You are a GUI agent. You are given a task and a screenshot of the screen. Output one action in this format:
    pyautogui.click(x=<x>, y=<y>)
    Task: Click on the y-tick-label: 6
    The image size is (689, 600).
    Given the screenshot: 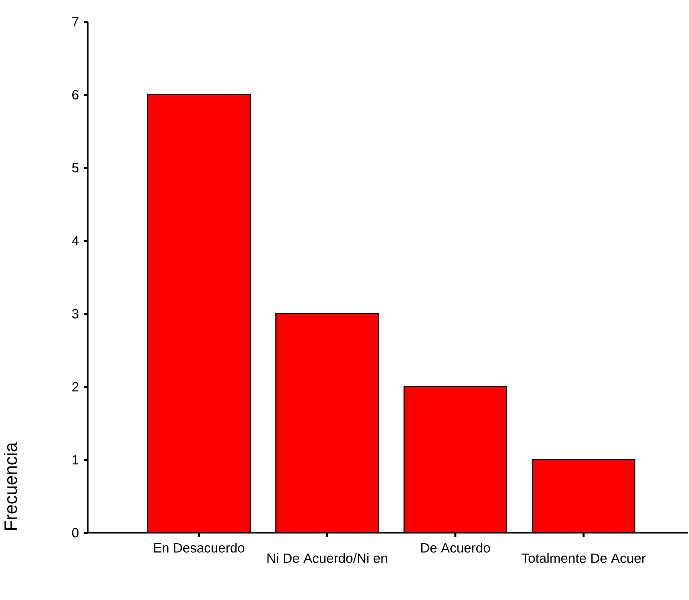 What is the action you would take?
    pyautogui.click(x=75, y=95)
    